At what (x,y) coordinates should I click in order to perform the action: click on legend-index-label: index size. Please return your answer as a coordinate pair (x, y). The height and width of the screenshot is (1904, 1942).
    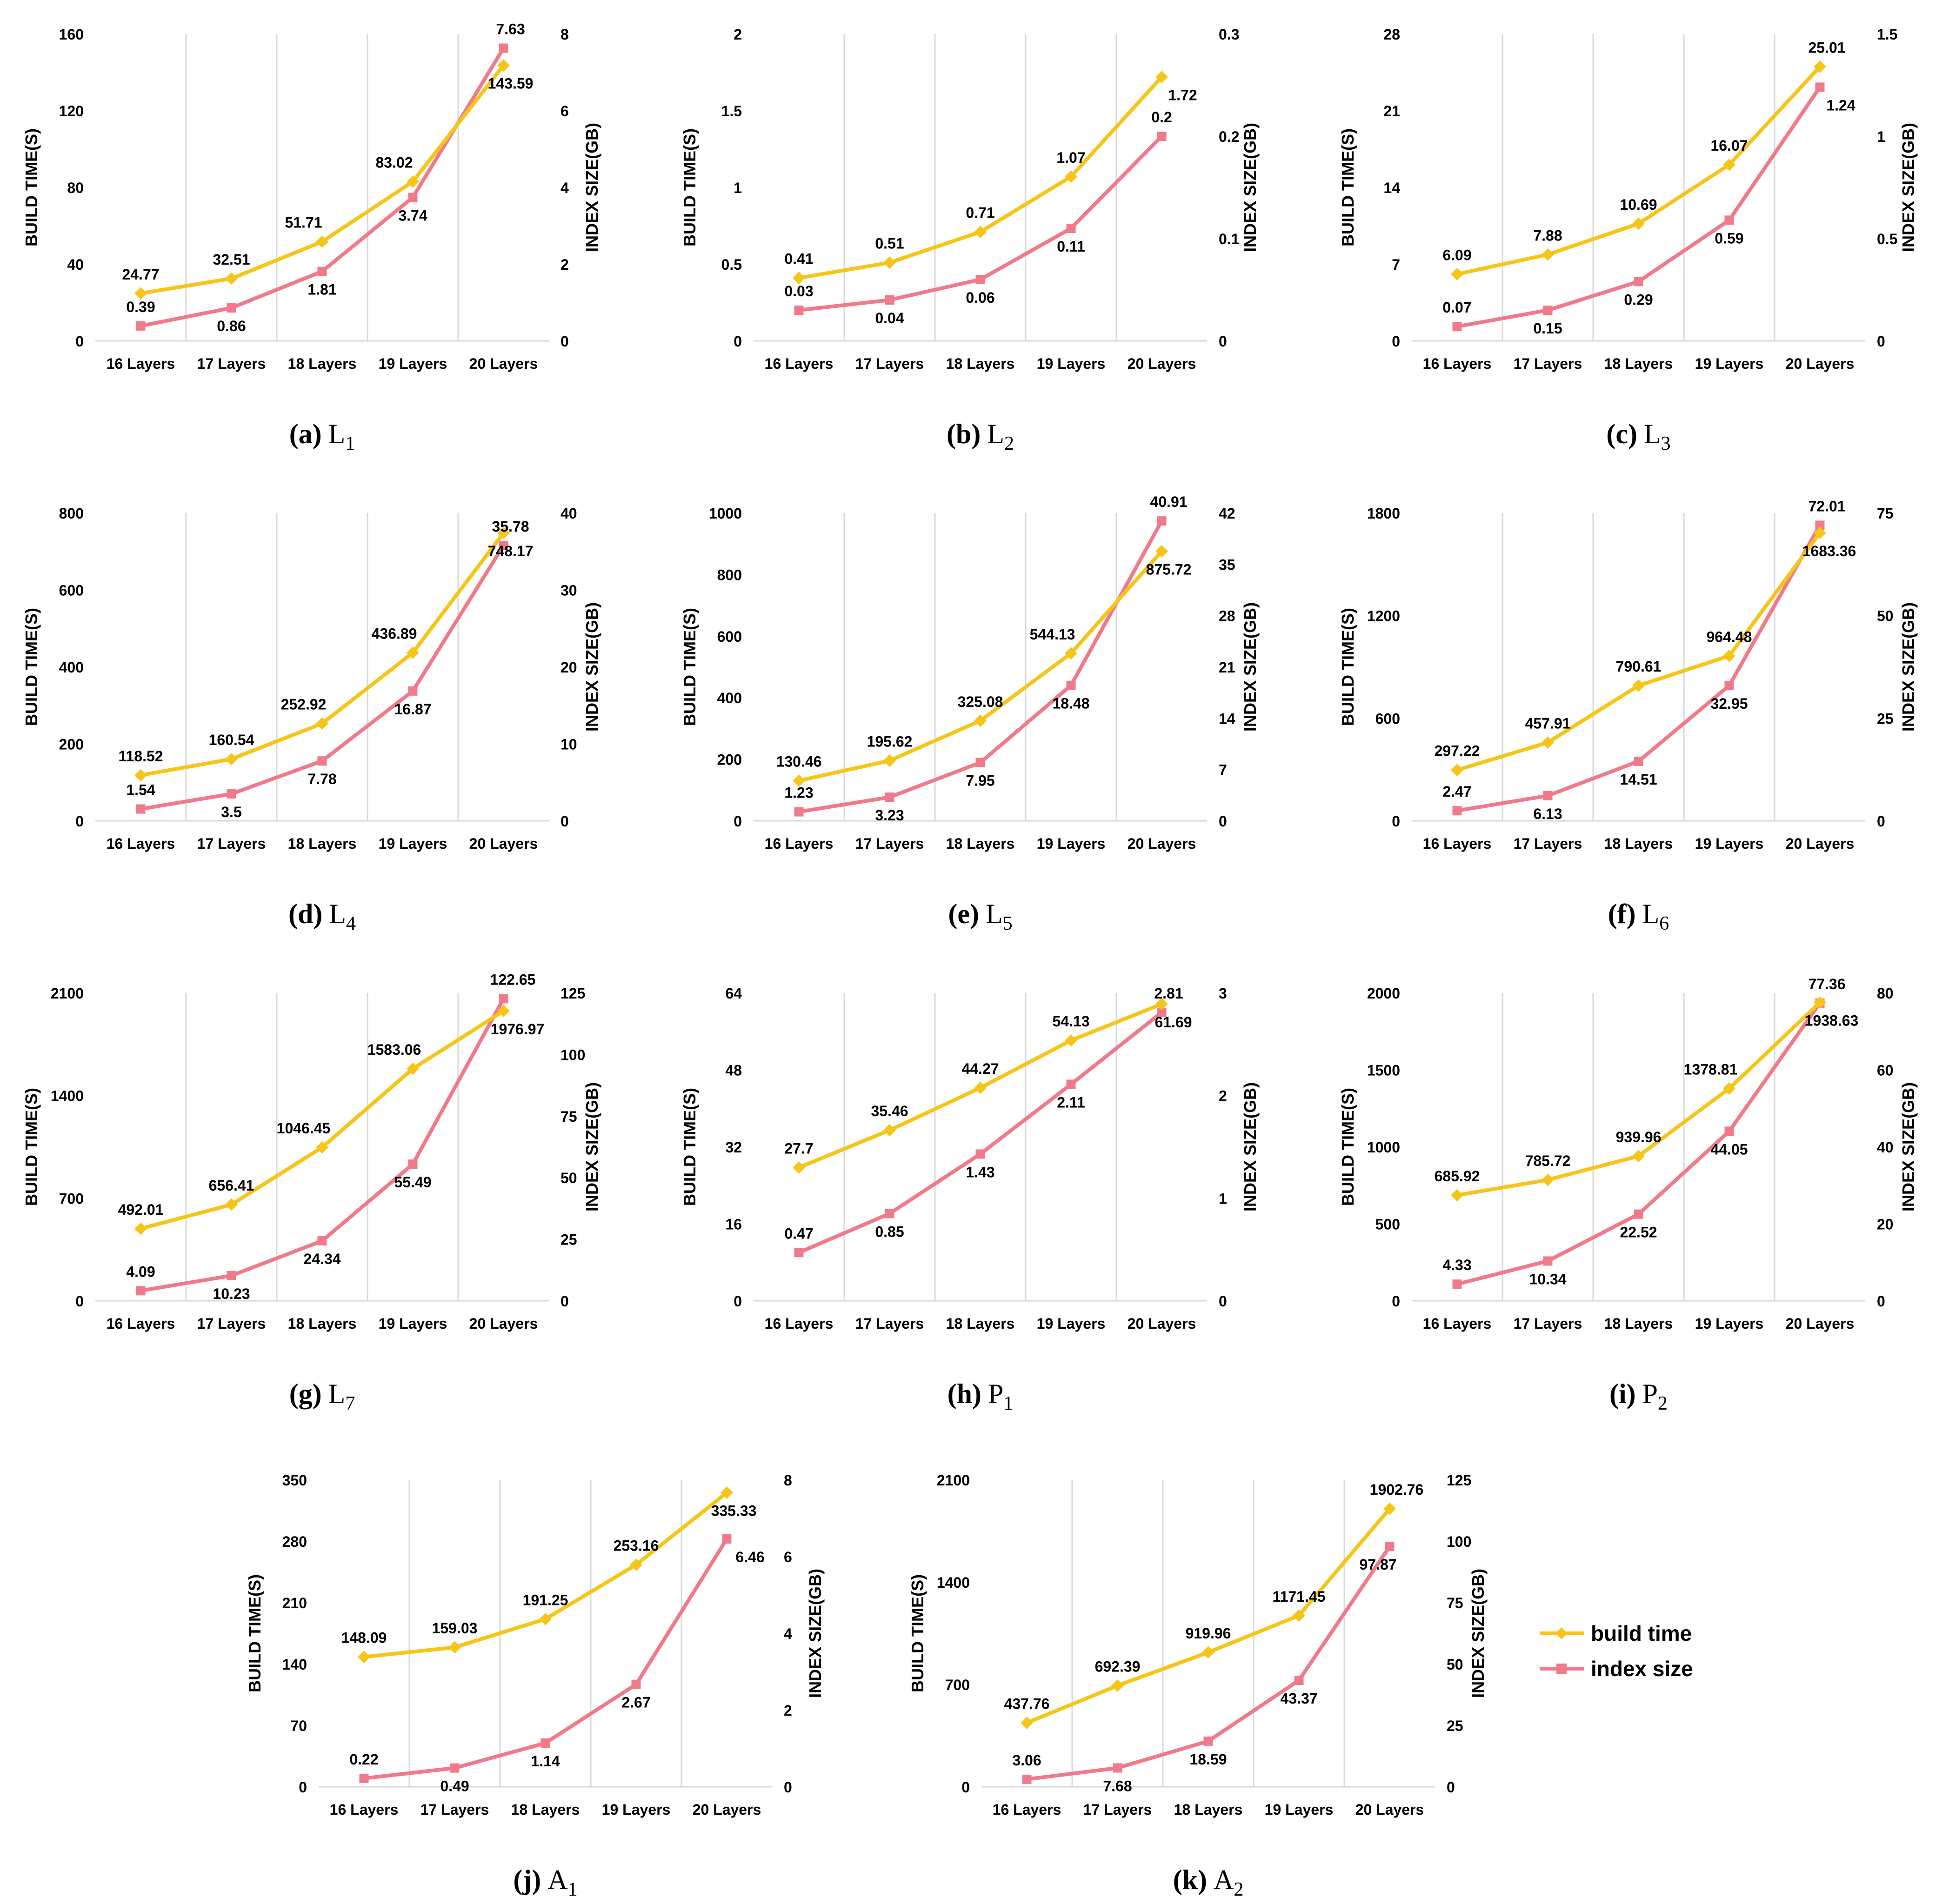
    Looking at the image, I should click on (1642, 1669).